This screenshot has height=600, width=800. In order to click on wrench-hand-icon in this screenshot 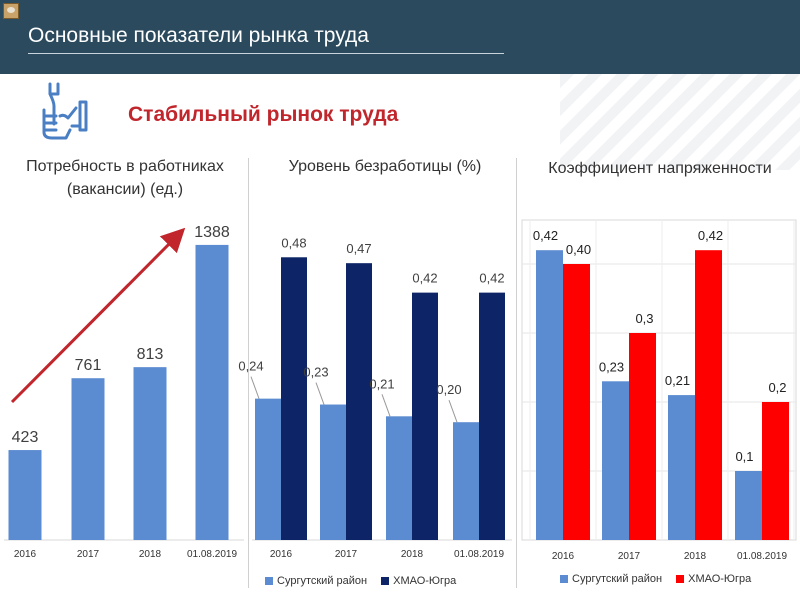, I will do `click(68, 111)`.